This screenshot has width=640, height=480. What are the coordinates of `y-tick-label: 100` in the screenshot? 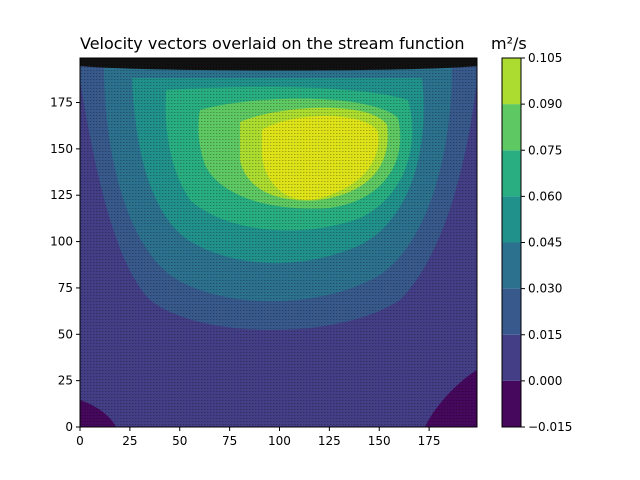 It's located at (61, 242).